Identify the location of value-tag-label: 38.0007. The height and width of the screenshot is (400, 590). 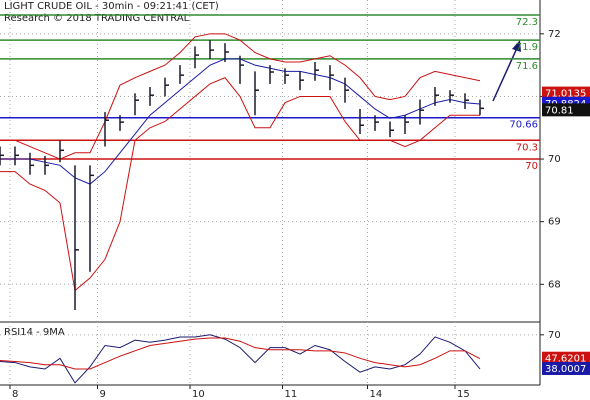
(565, 369).